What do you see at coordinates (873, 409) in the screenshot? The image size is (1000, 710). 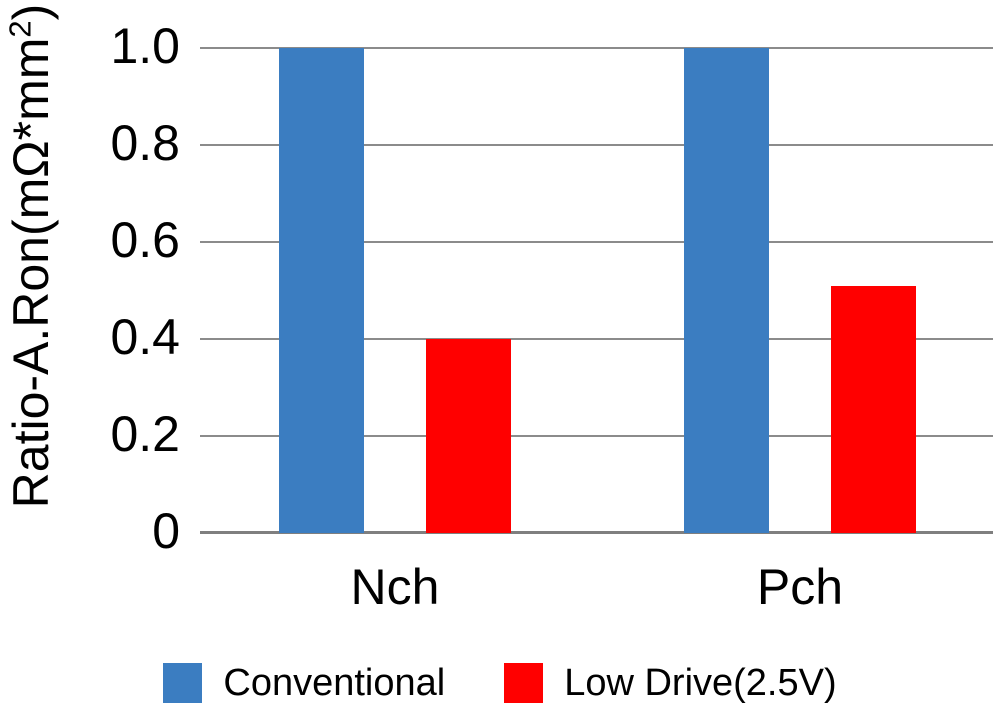 I see `bar-pch-low-drive-2-5v` at bounding box center [873, 409].